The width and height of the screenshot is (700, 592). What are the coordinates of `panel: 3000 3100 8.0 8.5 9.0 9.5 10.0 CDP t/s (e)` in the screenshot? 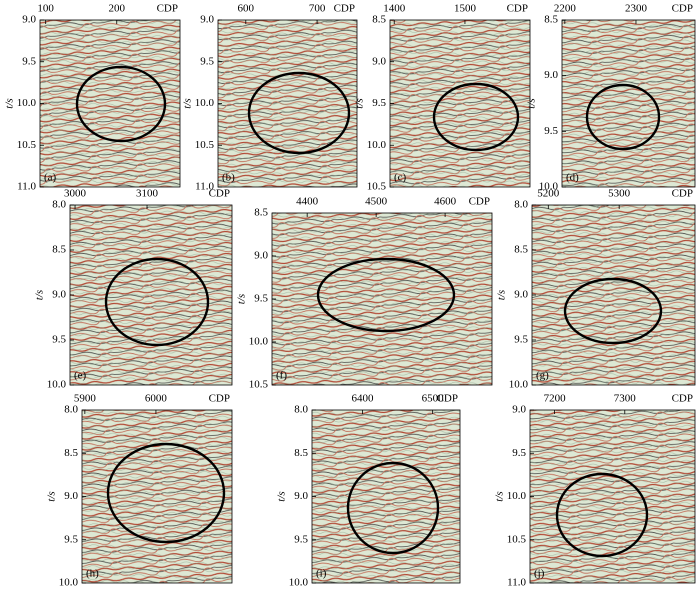 It's located at (133, 289).